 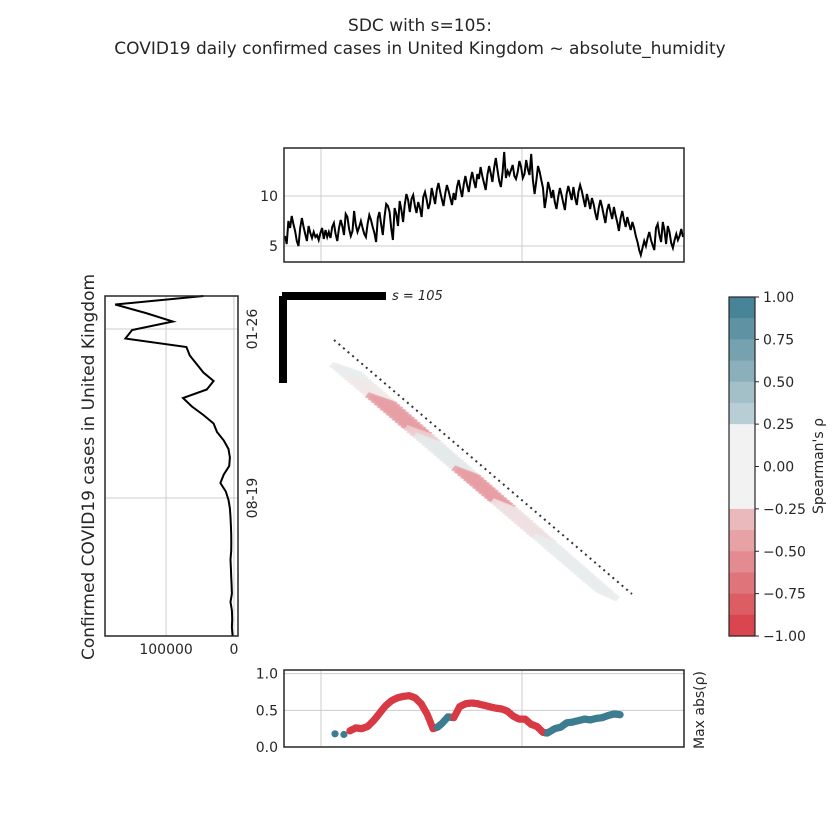 What do you see at coordinates (607, 594) in the screenshot?
I see `heatmap-cell` at bounding box center [607, 594].